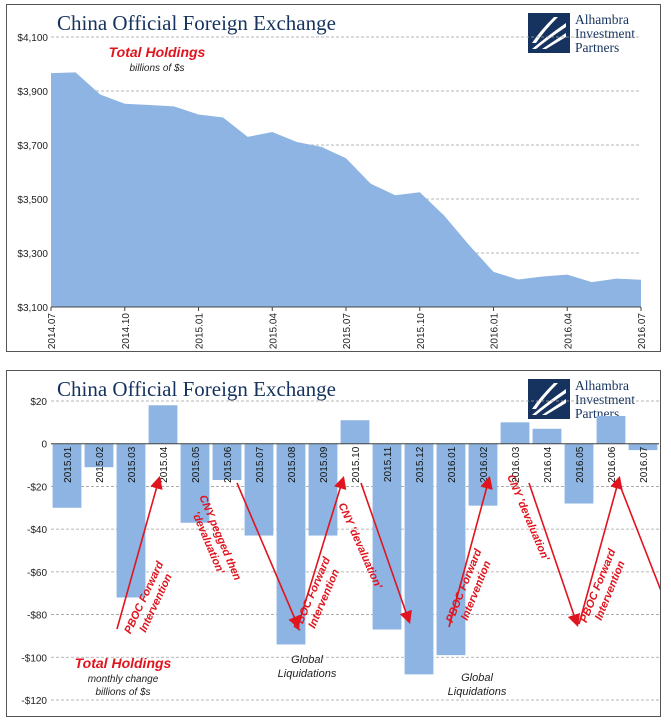 The image size is (671, 721). Describe the element at coordinates (644, 464) in the screenshot. I see `bar-category-label: 2016.07` at that location.